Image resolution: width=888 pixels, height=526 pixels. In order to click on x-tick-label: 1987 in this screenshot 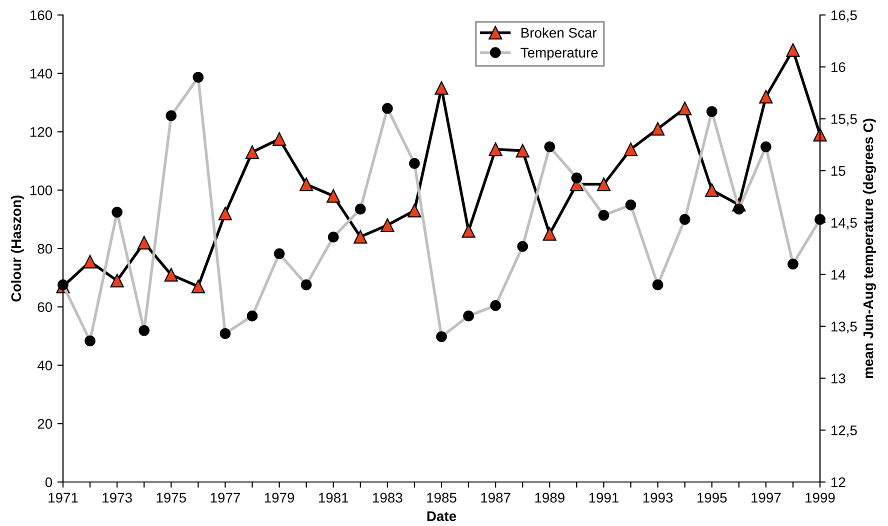, I will do `click(495, 497)`.